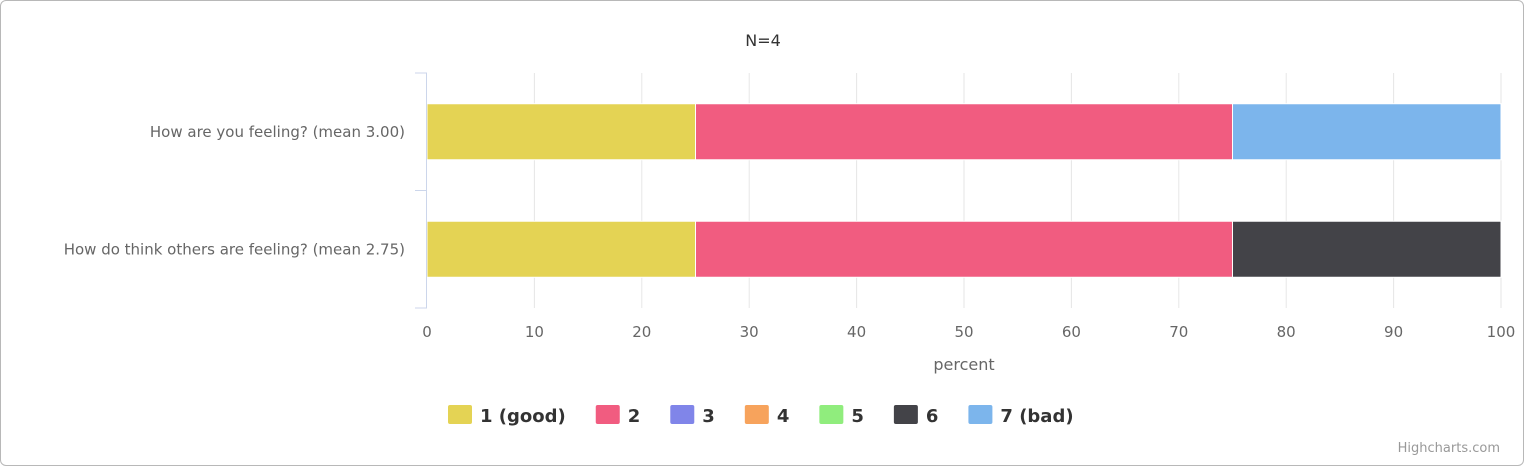 The height and width of the screenshot is (466, 1524). Describe the element at coordinates (1449, 448) in the screenshot. I see `credits-link: Highcharts.com` at that location.